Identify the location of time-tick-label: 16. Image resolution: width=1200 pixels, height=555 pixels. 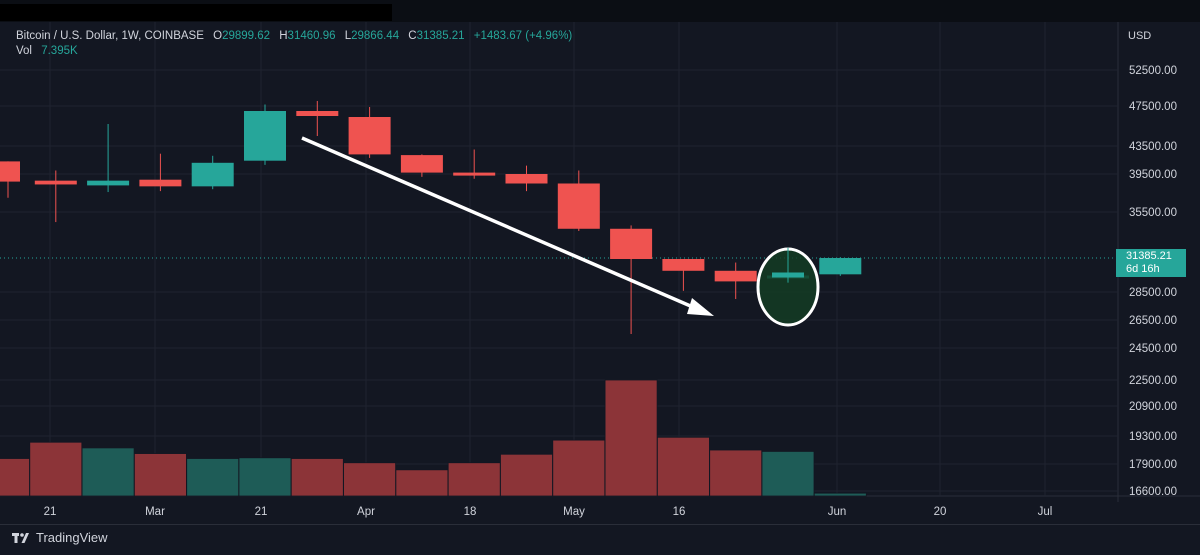
(679, 512).